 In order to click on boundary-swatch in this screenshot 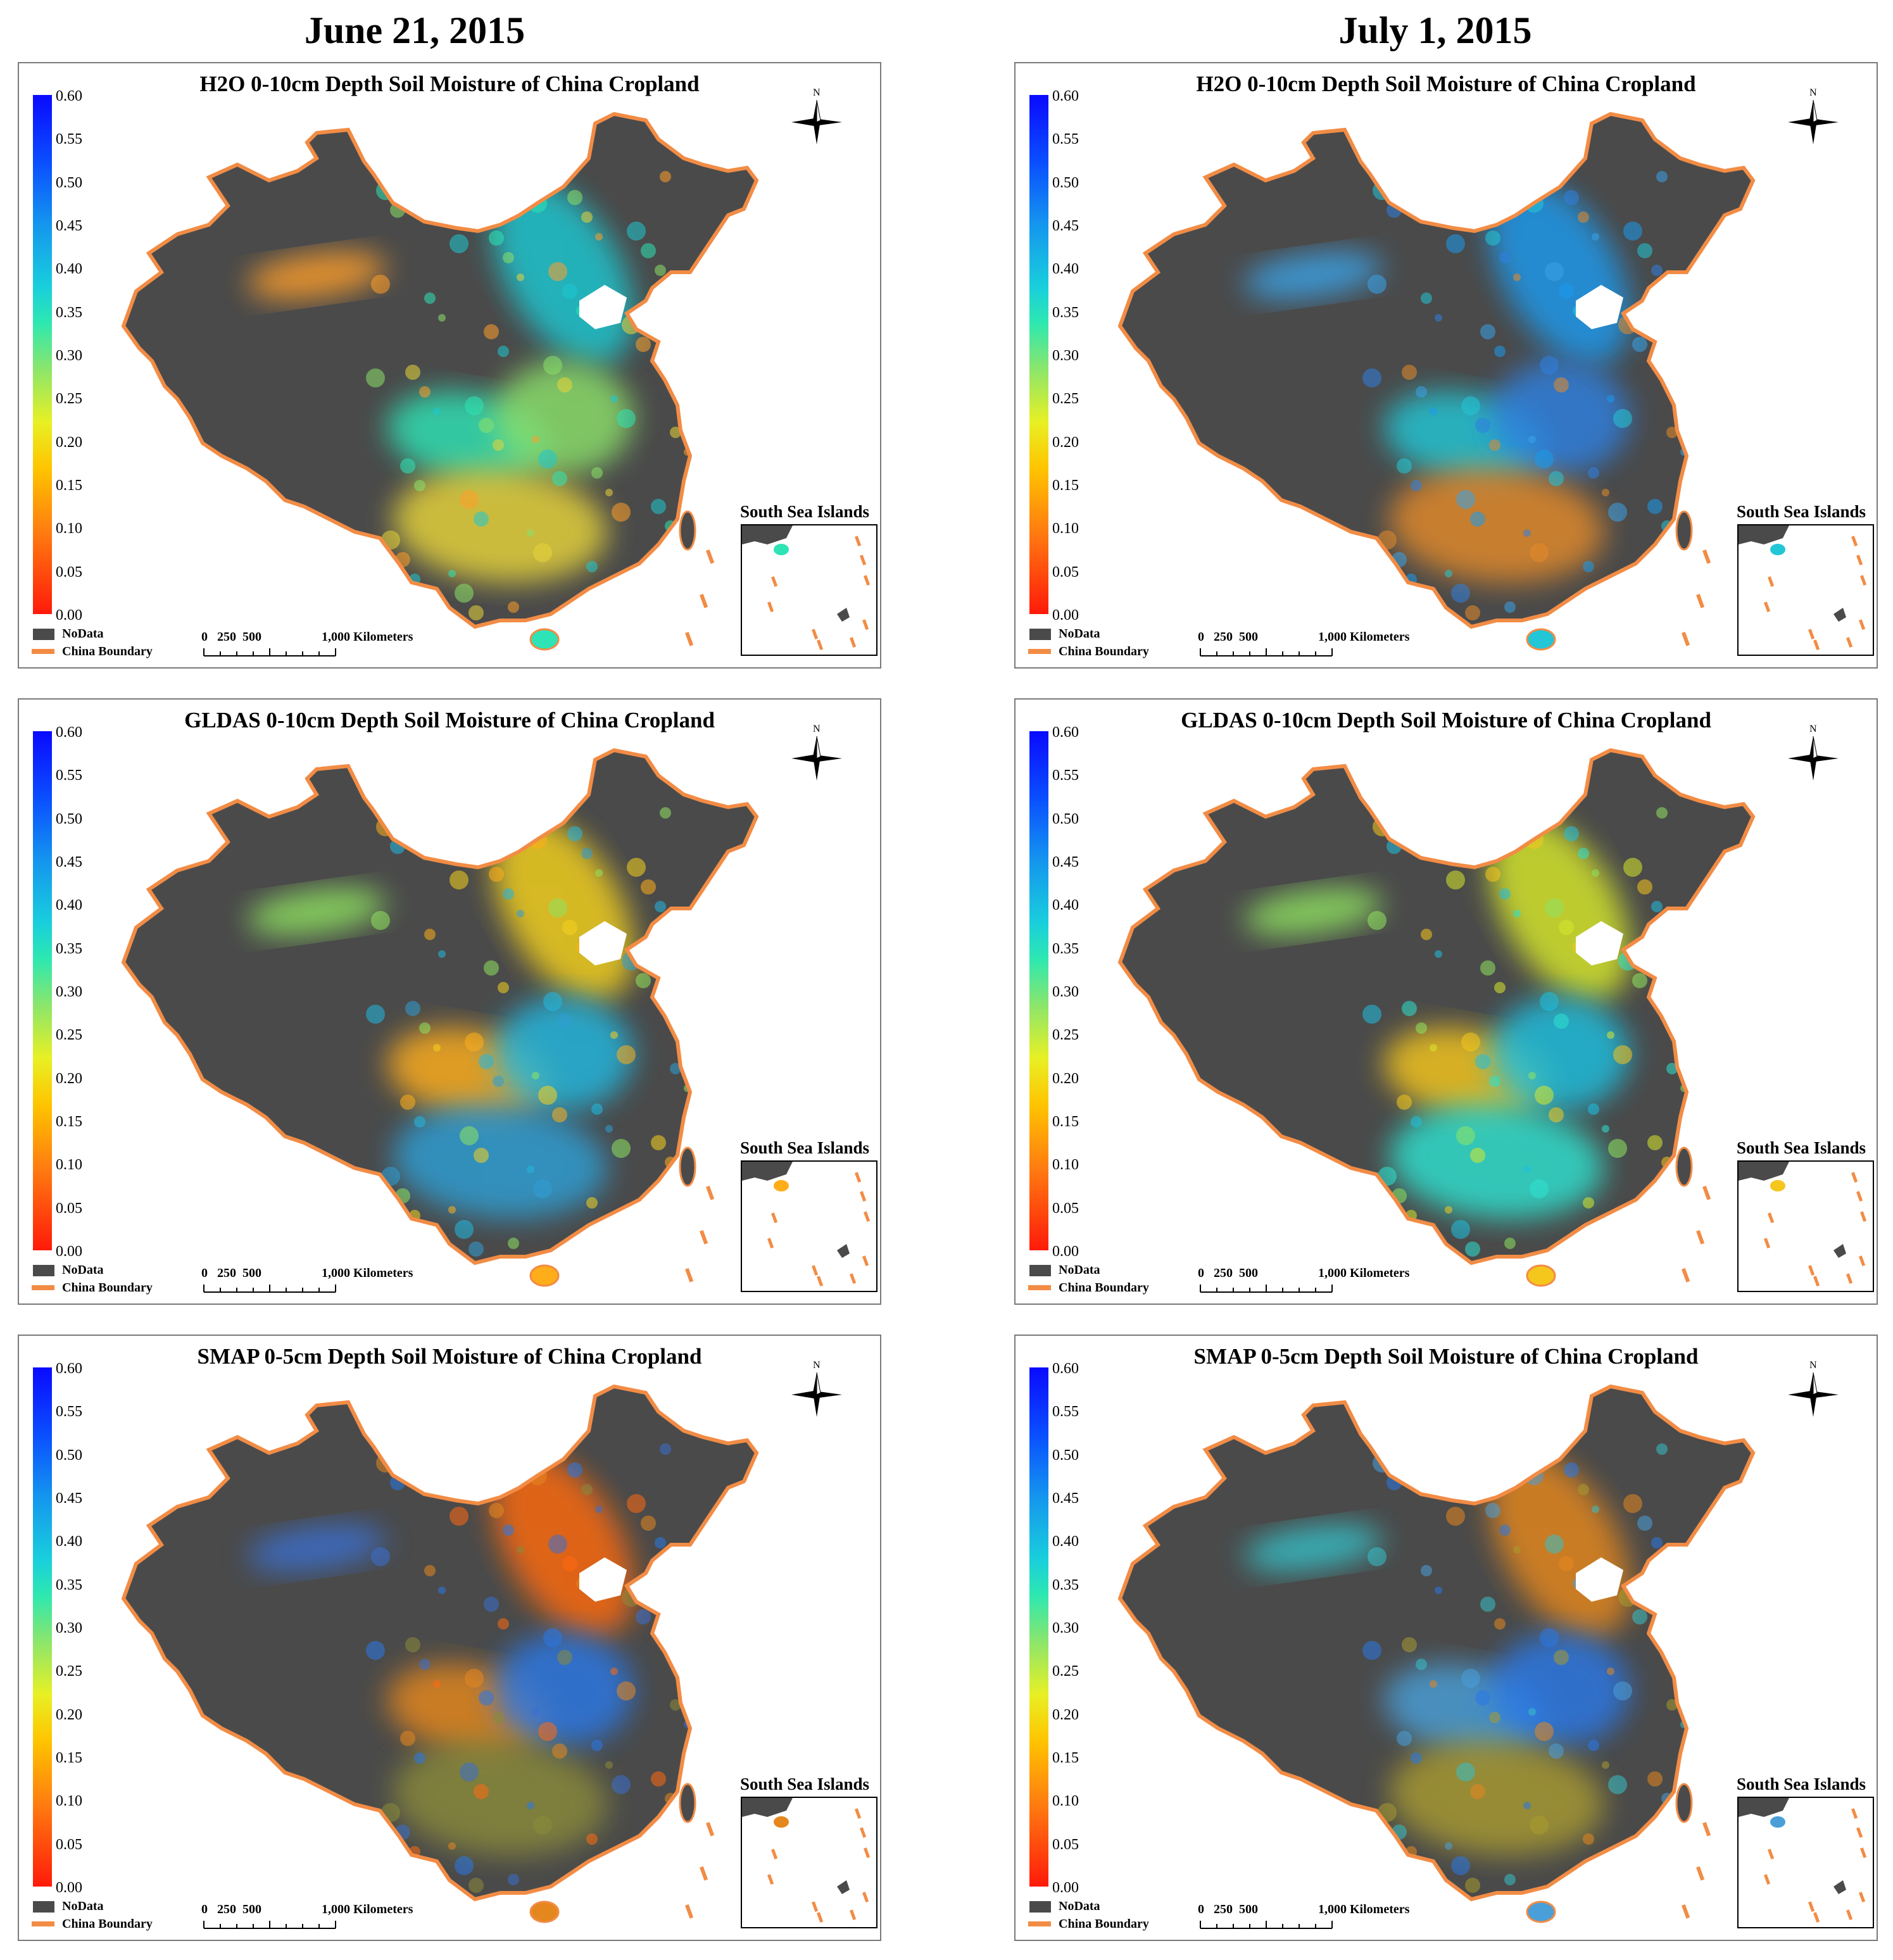, I will do `click(43, 1924)`.